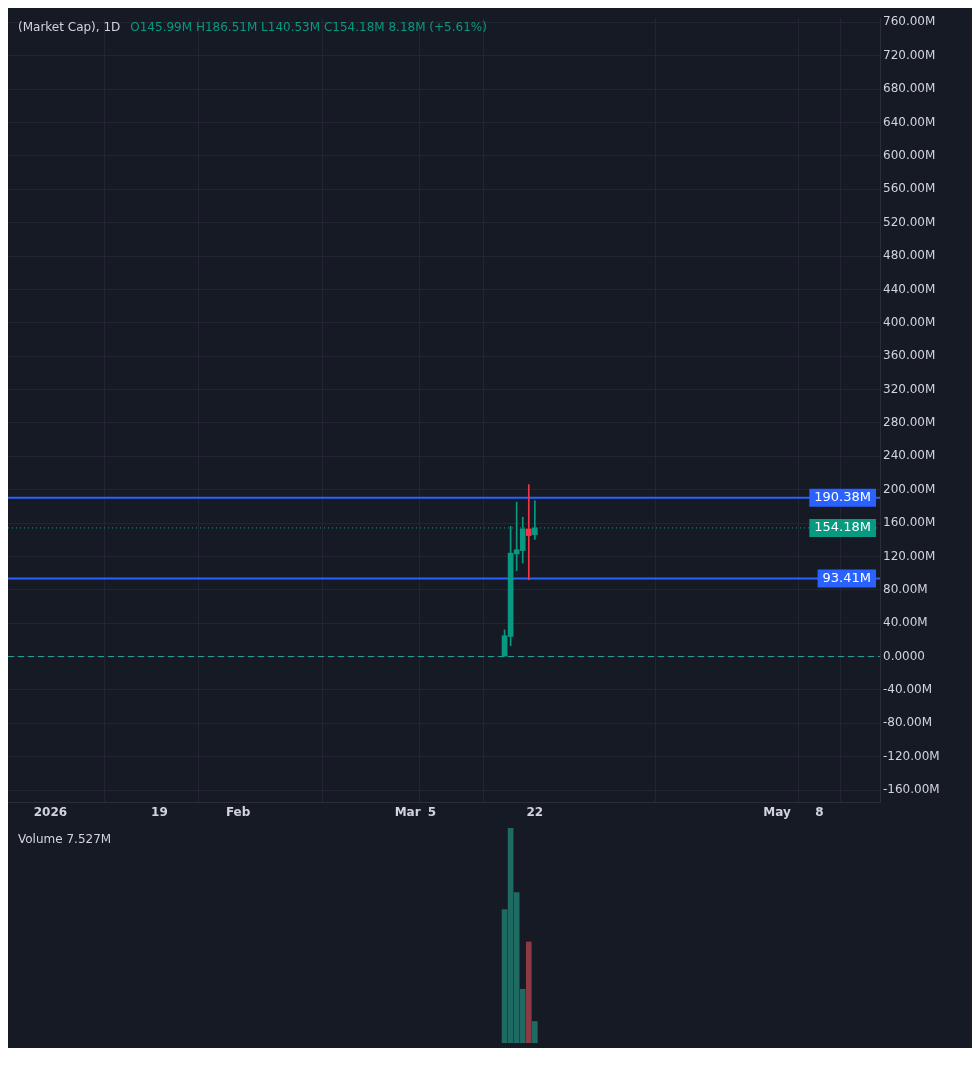  I want to click on y-tick-label: -40.00M, so click(908, 689).